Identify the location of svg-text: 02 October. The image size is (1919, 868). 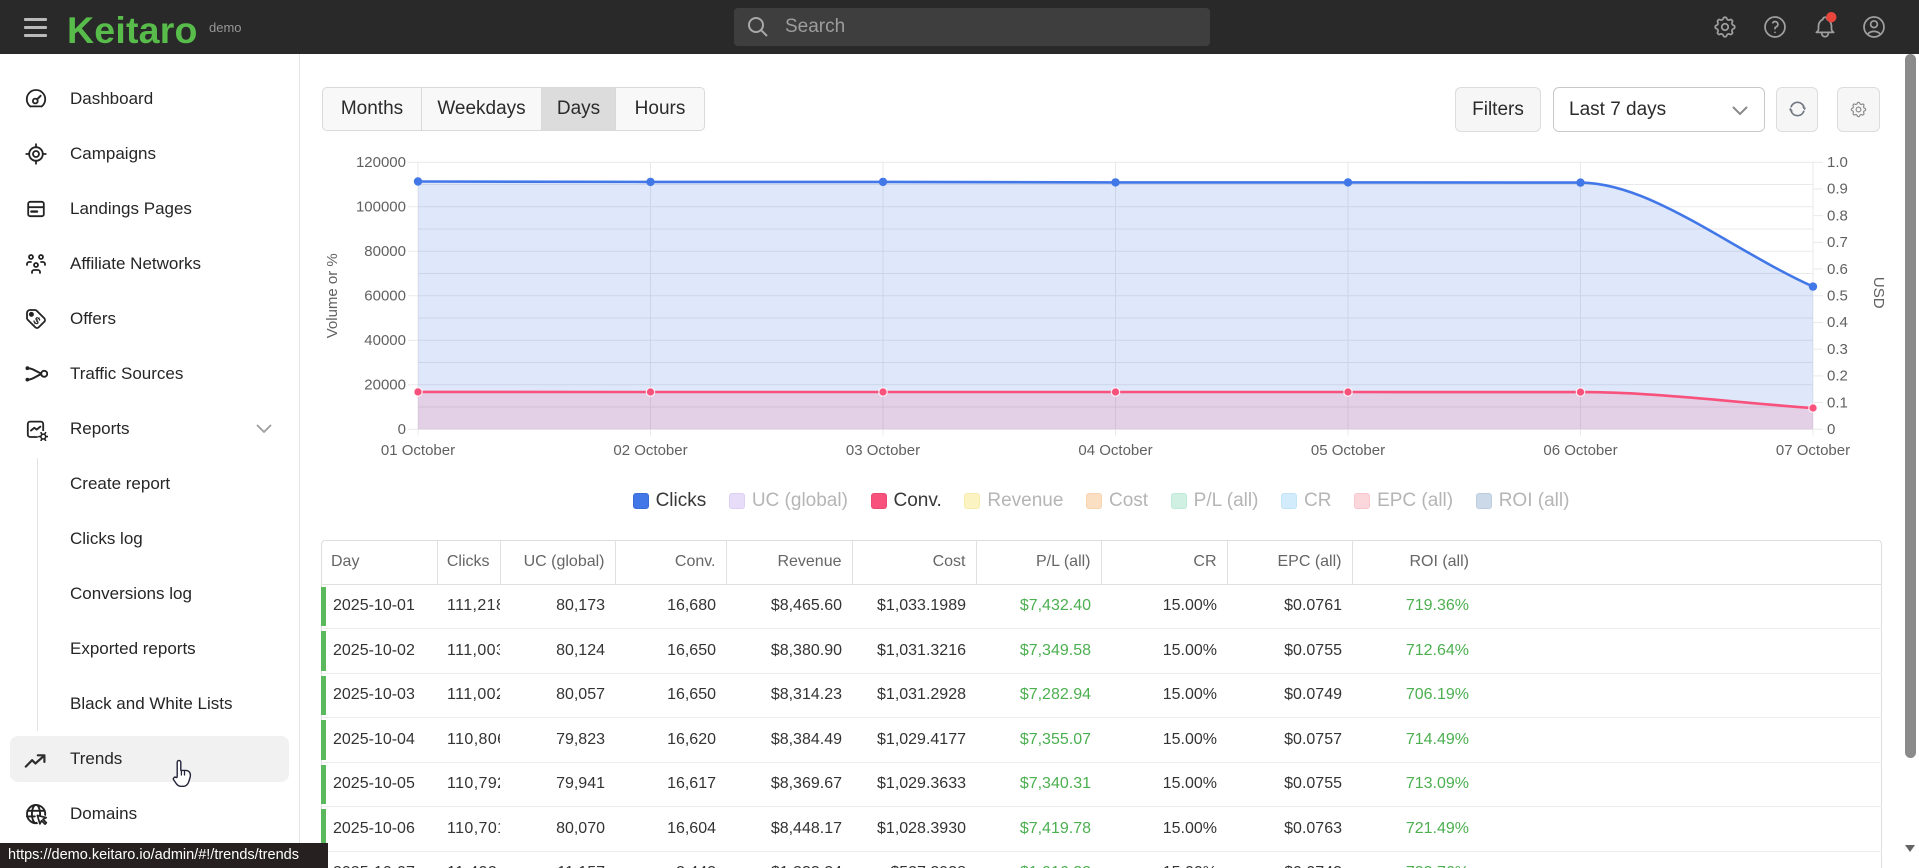
(650, 450).